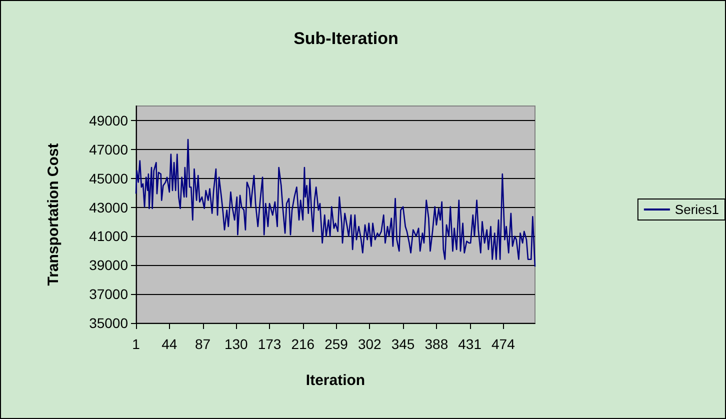  Describe the element at coordinates (108, 178) in the screenshot. I see `y-tick-label: 45000` at that location.